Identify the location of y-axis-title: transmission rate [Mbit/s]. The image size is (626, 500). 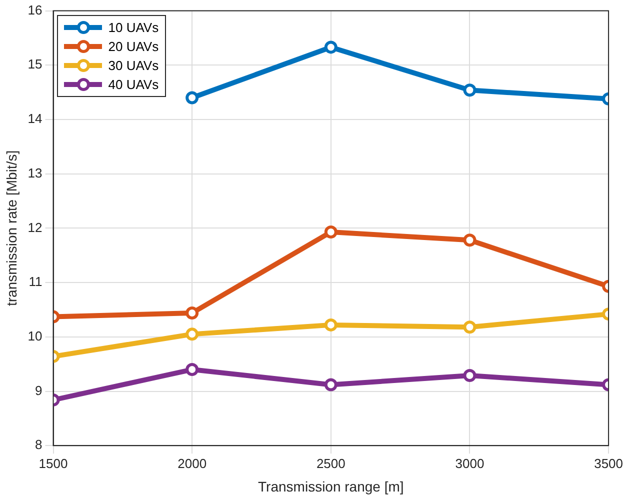
(11, 228).